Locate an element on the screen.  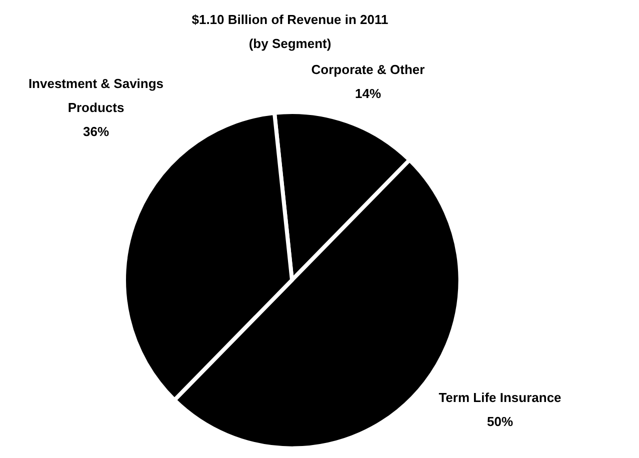
chart-subtitle: (by Segment) is located at coordinates (290, 43).